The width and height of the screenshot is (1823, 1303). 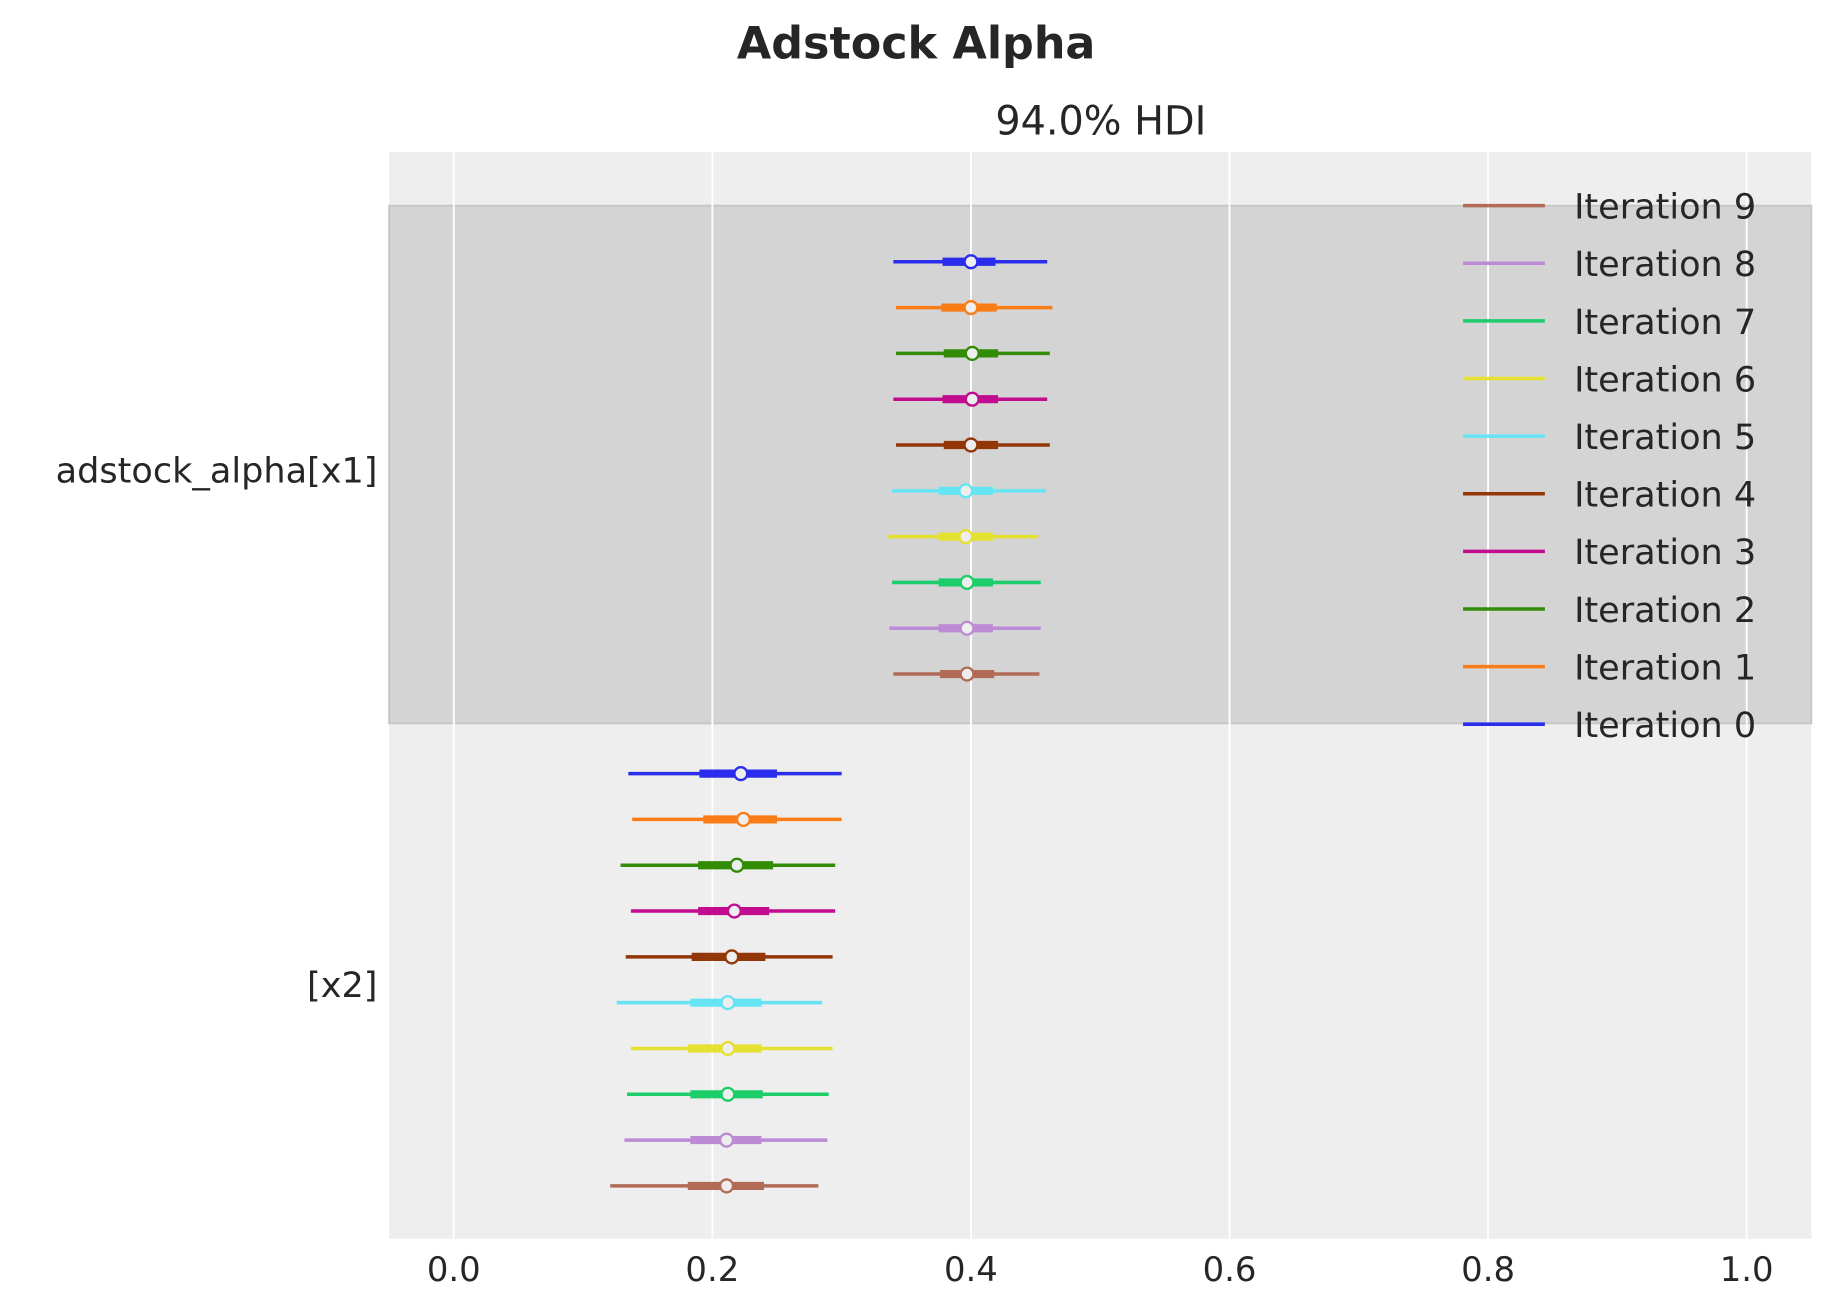 I want to click on legend-entry: Iteration 1, so click(x=1609, y=667).